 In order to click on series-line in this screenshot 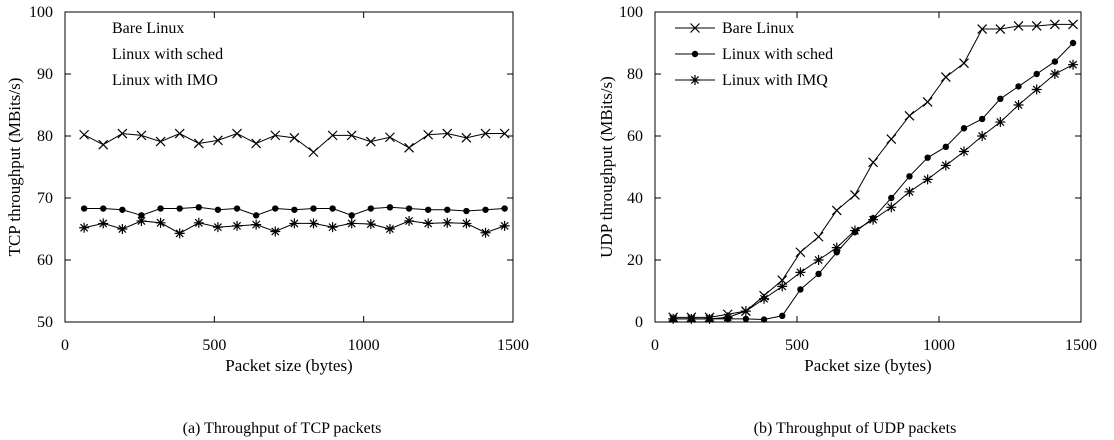, I will do `click(294, 142)`.